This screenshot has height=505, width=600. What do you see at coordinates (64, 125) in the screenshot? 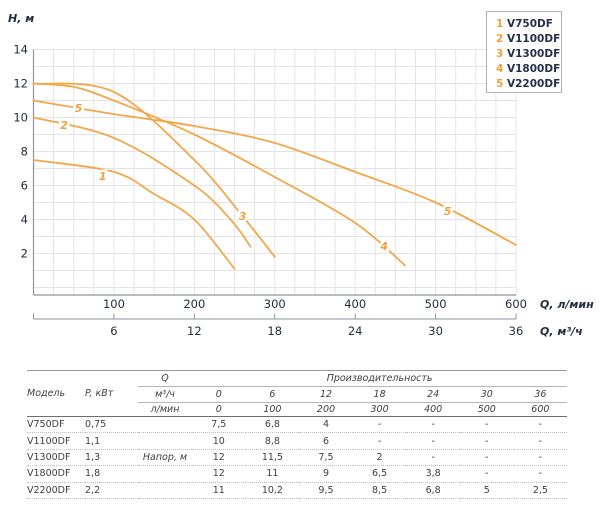
I see `curve-label-V1100DF: 2` at bounding box center [64, 125].